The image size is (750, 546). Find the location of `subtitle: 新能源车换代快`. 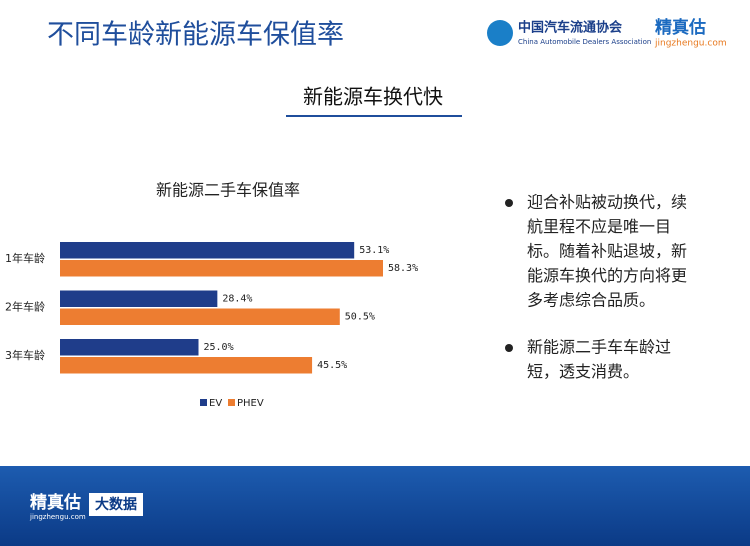

subtitle: 新能源车换代快 is located at coordinates (373, 97).